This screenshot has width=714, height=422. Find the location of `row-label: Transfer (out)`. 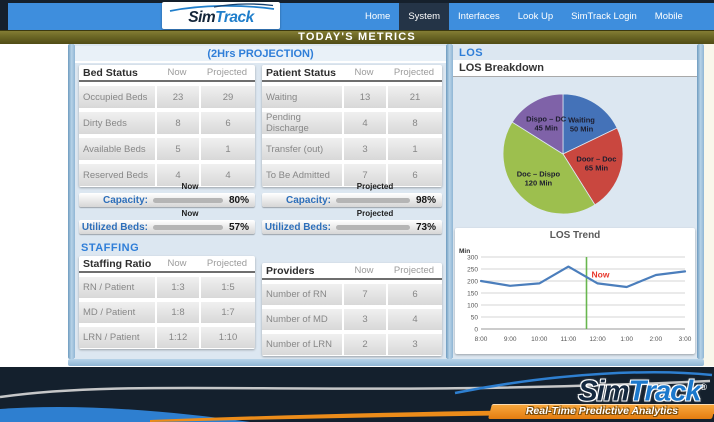

row-label: Transfer (out) is located at coordinates (295, 149).